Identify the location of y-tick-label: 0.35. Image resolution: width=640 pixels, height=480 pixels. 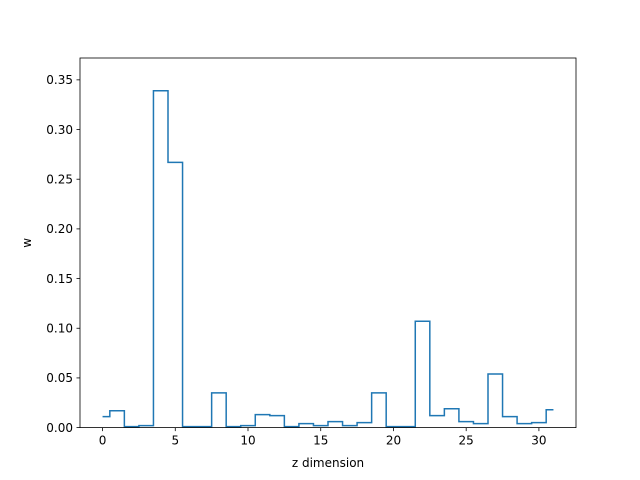
(59, 80).